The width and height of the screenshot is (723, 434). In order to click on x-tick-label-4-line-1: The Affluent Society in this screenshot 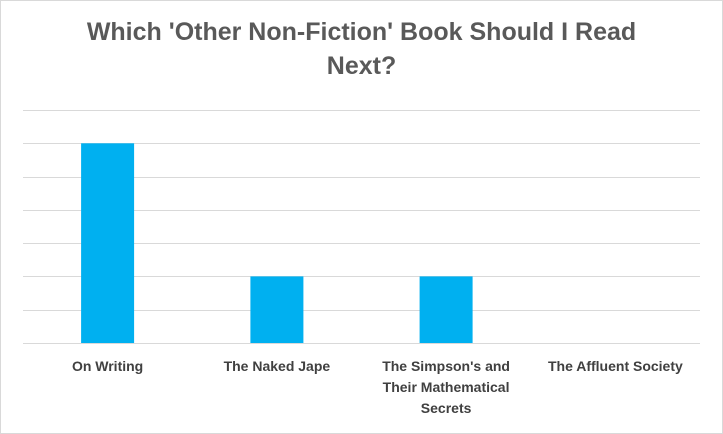, I will do `click(615, 366)`.